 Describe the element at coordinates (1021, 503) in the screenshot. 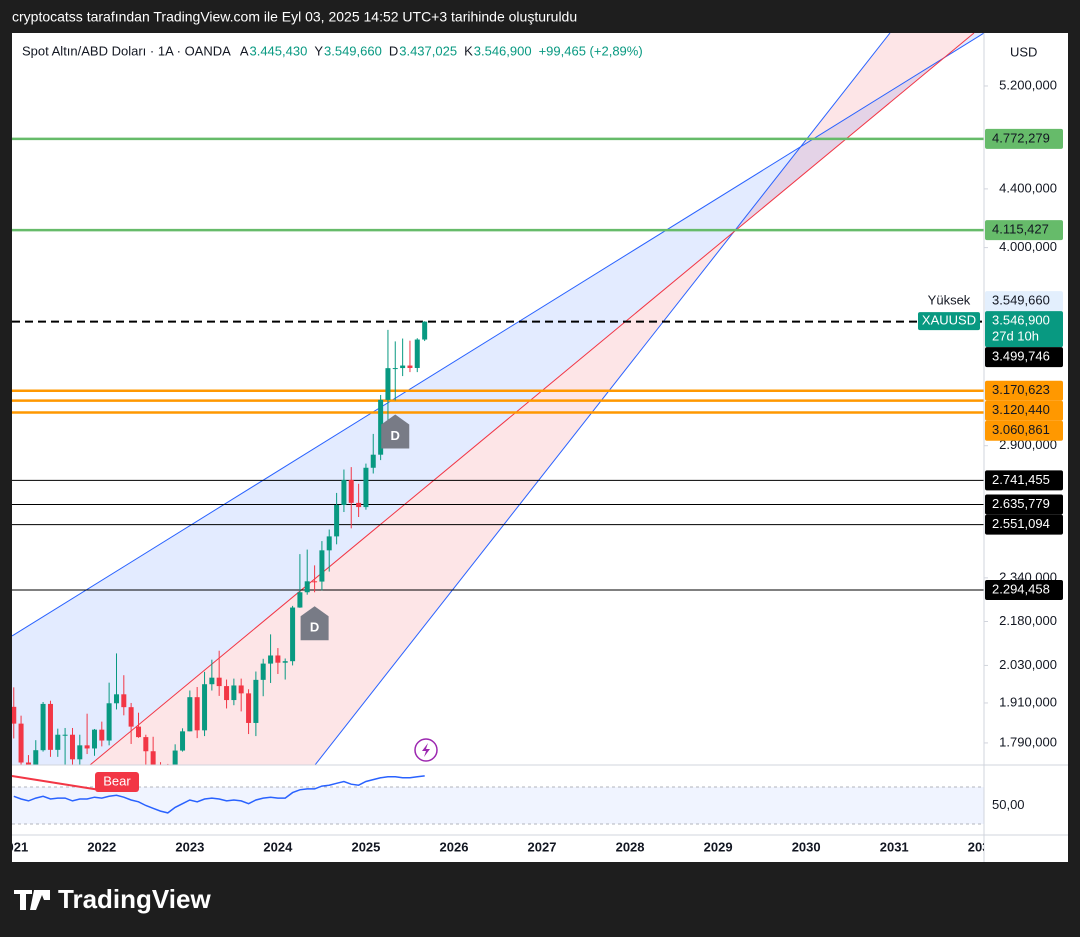

I see `price-label: 2.635,779` at that location.